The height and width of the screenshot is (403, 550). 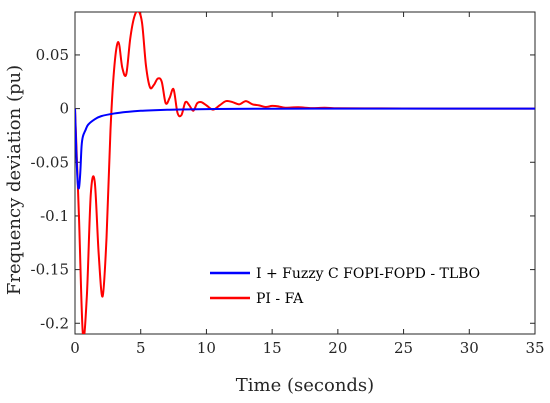 What do you see at coordinates (403, 348) in the screenshot?
I see `x-tick-label: 25` at bounding box center [403, 348].